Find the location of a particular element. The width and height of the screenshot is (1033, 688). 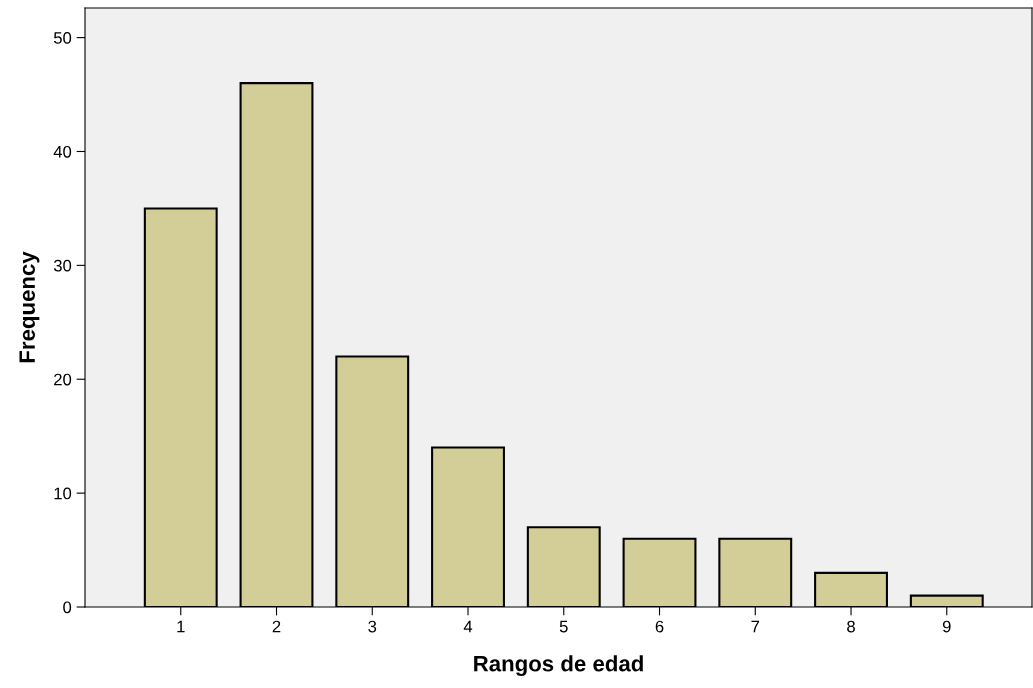

y-tick-label: 40 is located at coordinates (62, 151).